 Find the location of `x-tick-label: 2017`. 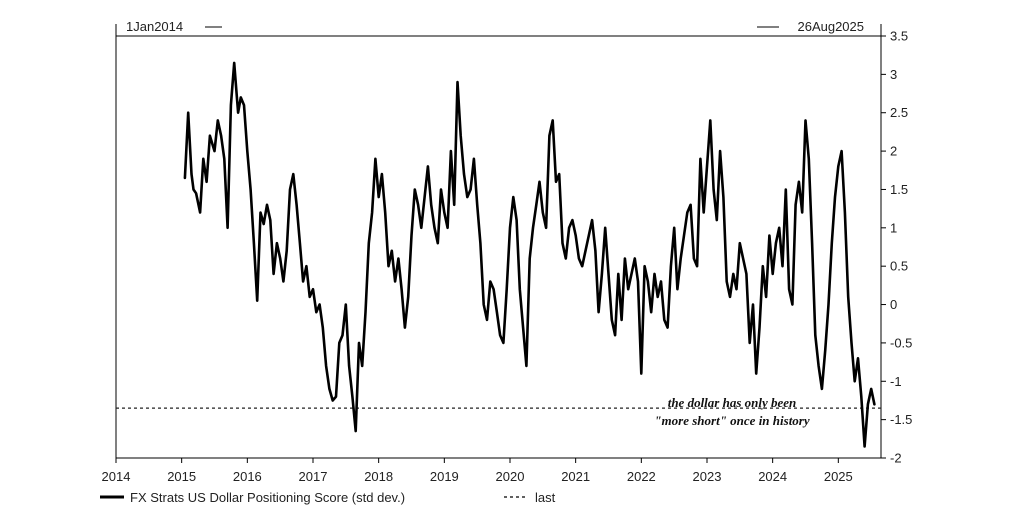

x-tick-label: 2017 is located at coordinates (313, 476).